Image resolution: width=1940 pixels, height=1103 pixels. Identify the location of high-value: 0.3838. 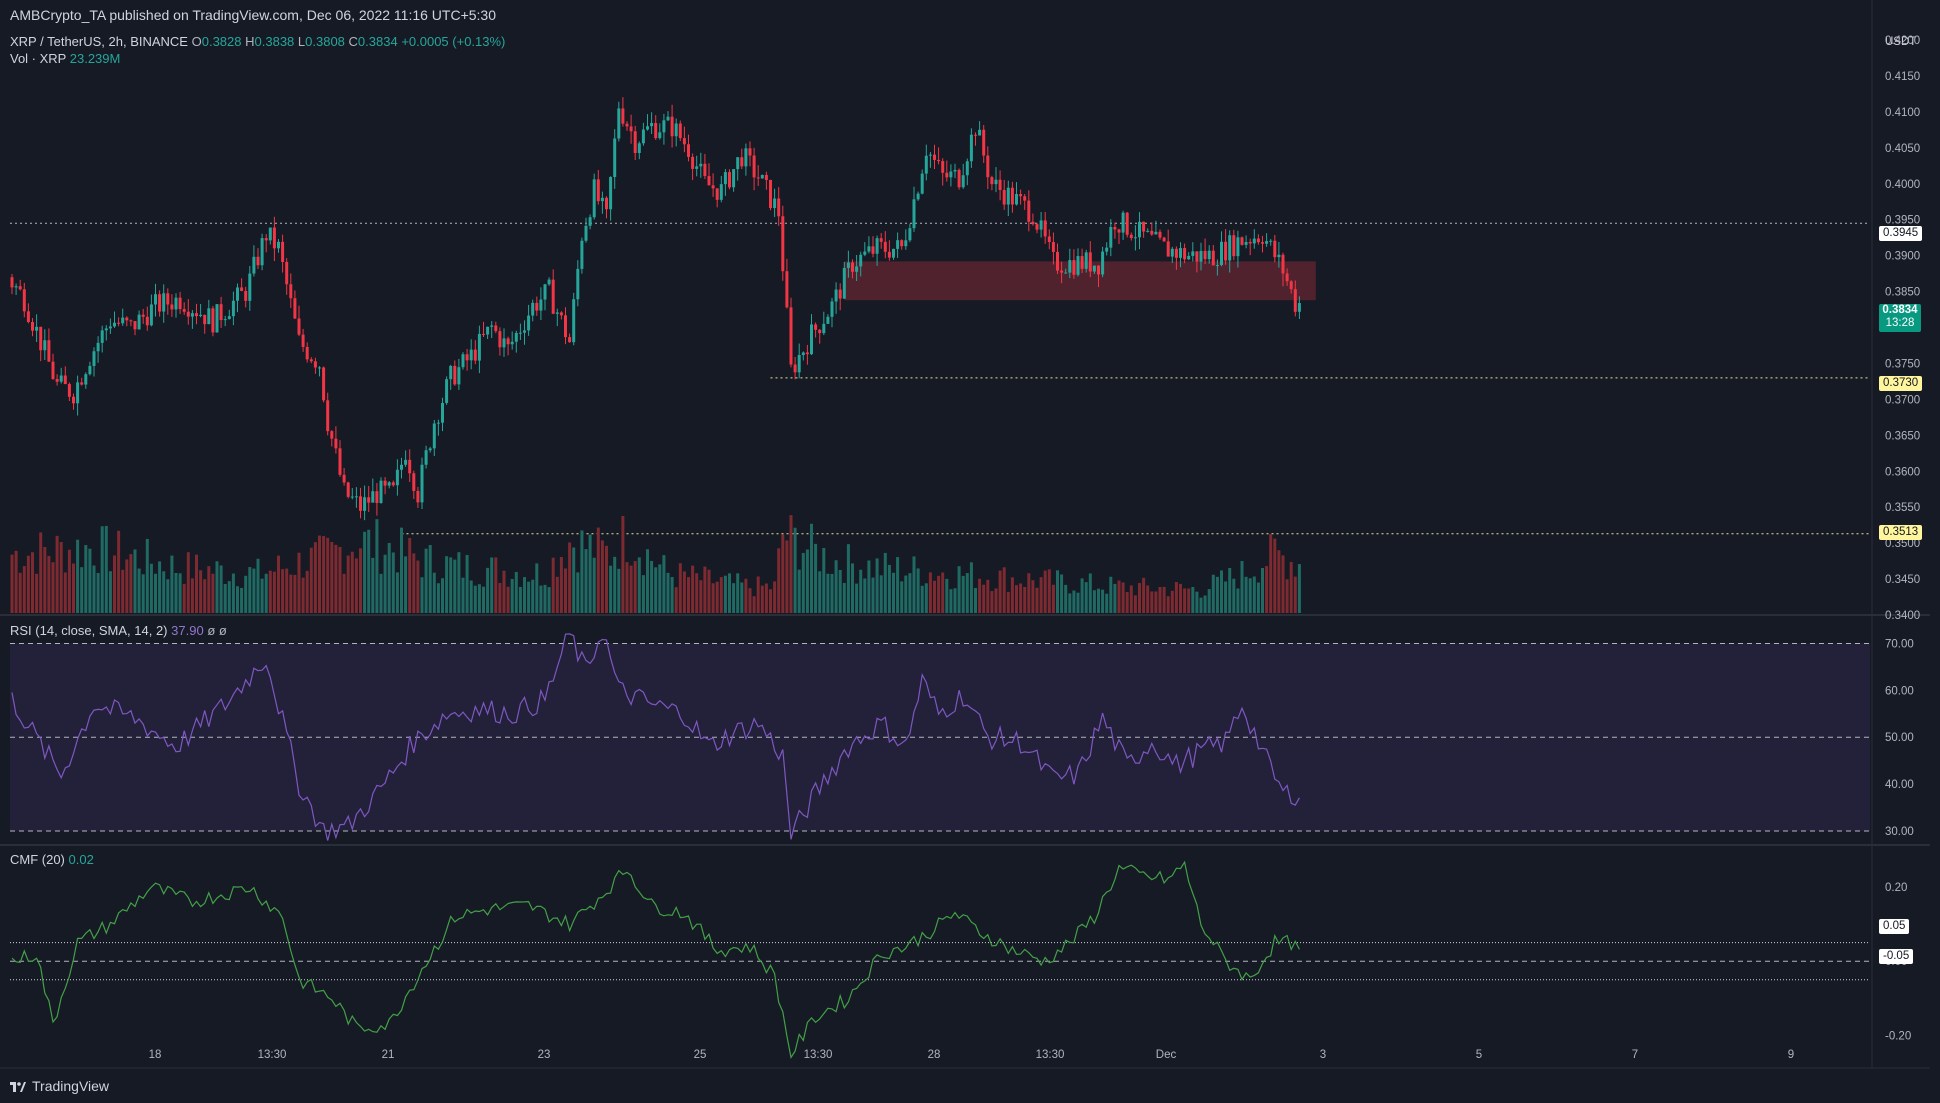
(274, 41).